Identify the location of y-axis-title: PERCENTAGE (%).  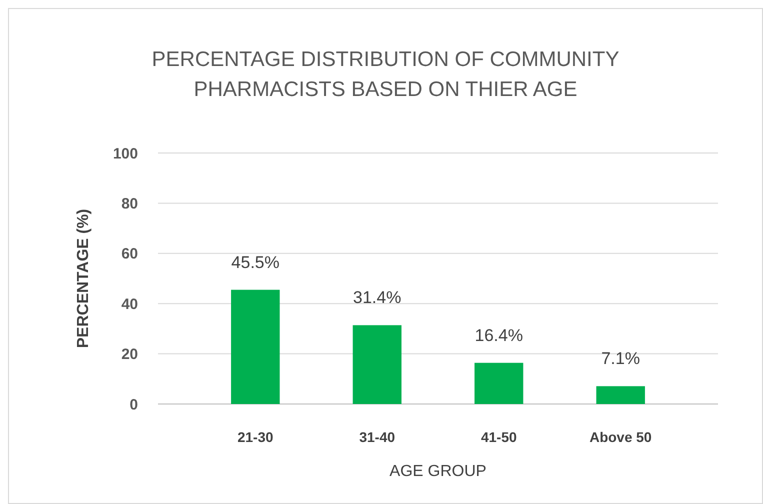
(83, 278).